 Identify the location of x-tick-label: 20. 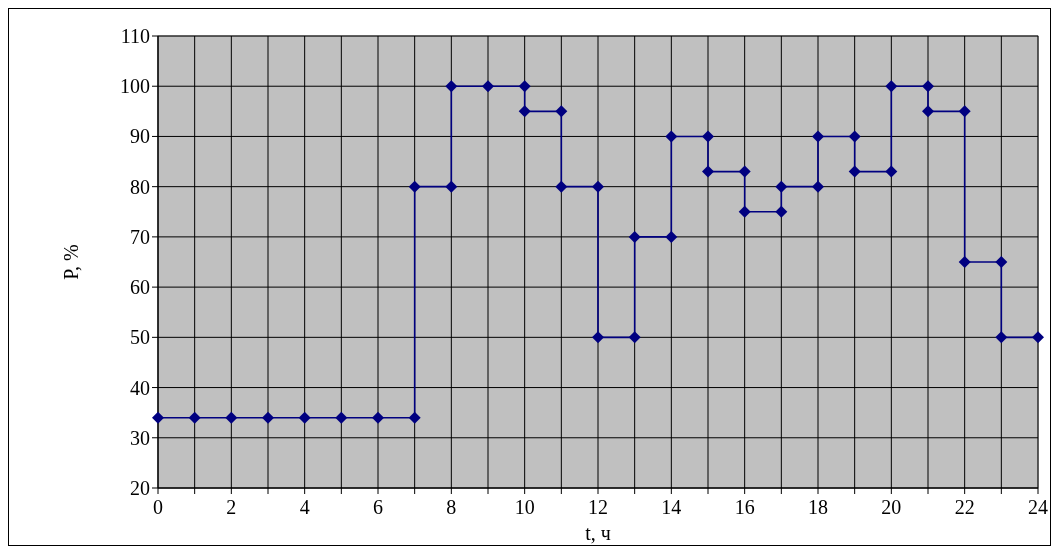
(891, 507).